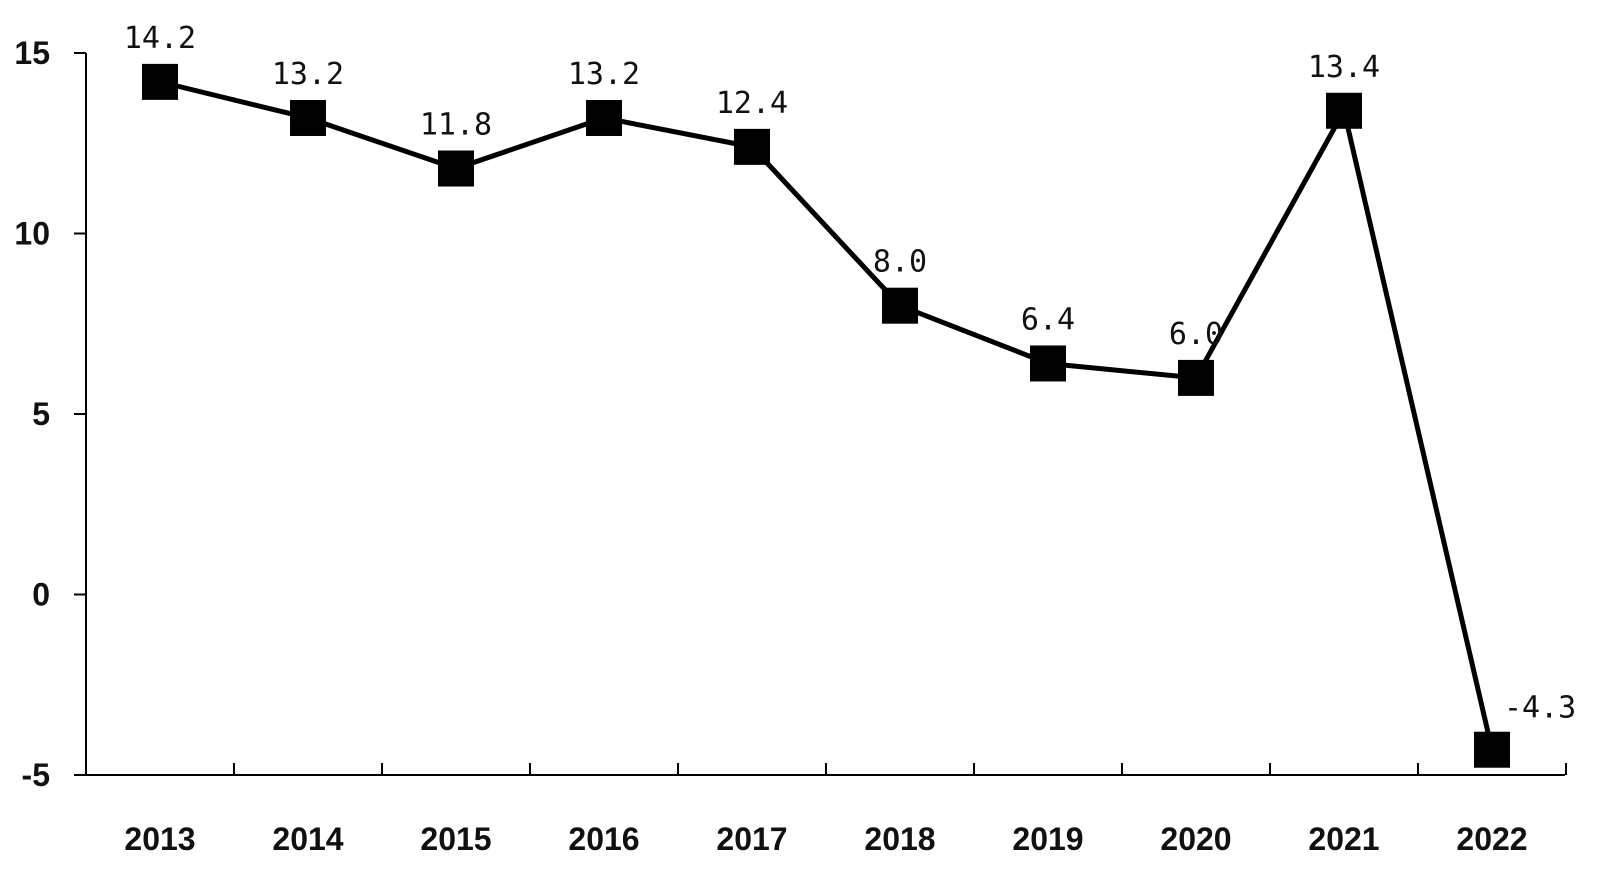 The image size is (1599, 885). Describe the element at coordinates (1196, 334) in the screenshot. I see `data-label: 6.0` at that location.